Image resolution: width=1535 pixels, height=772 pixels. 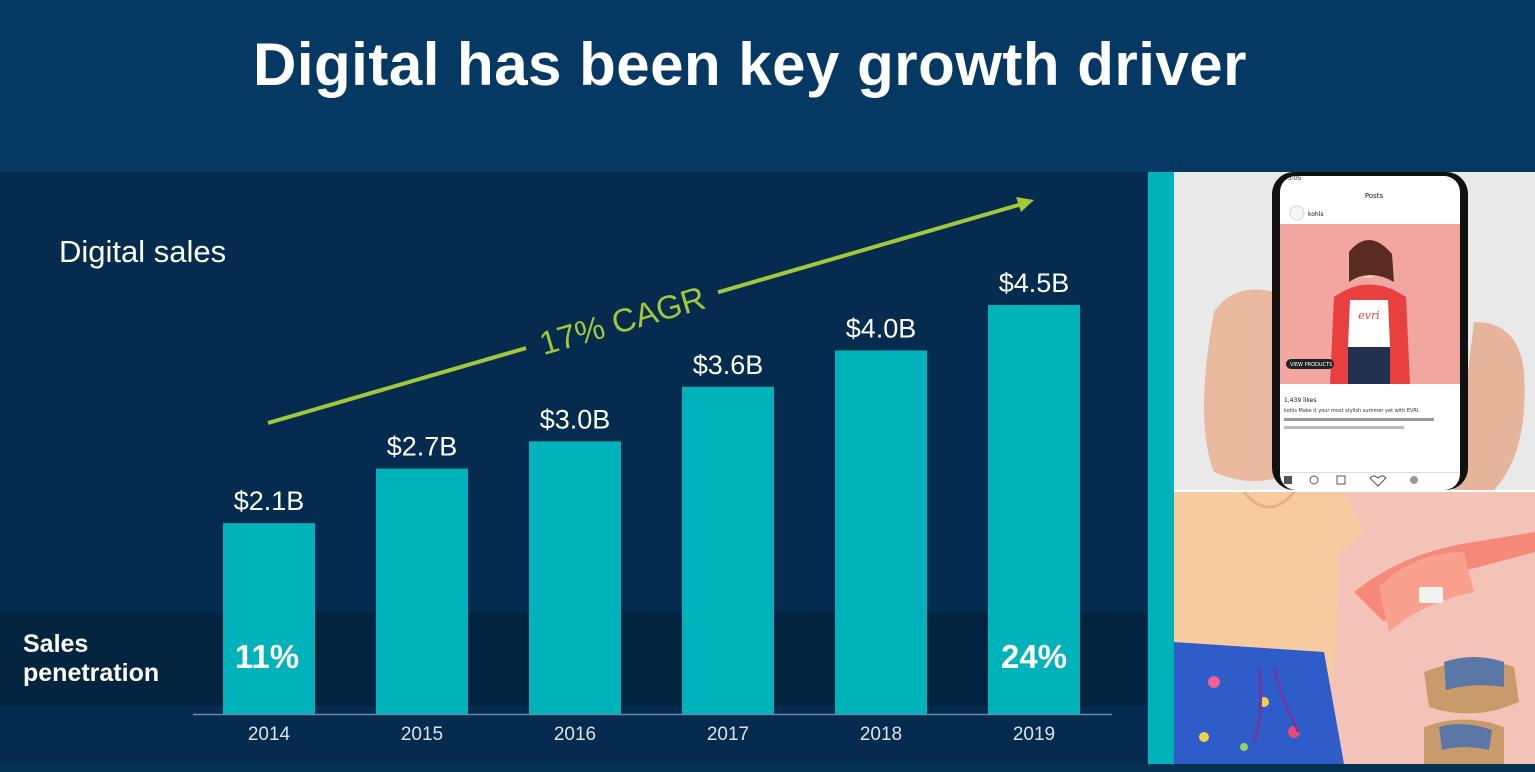 What do you see at coordinates (881, 734) in the screenshot?
I see `x-tick-label-2018: 2018` at bounding box center [881, 734].